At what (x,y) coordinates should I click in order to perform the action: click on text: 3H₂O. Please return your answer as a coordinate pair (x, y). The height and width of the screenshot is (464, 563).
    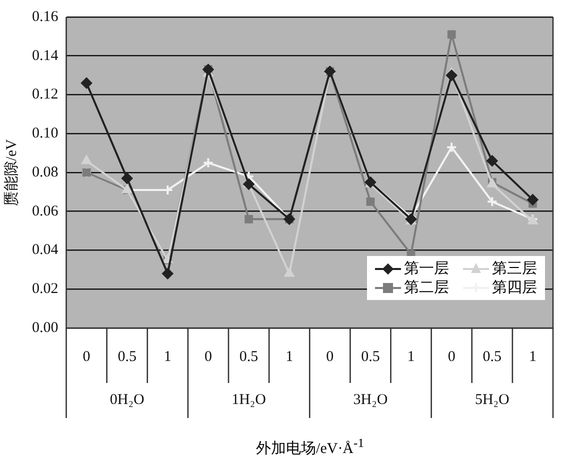
    Looking at the image, I should click on (370, 400).